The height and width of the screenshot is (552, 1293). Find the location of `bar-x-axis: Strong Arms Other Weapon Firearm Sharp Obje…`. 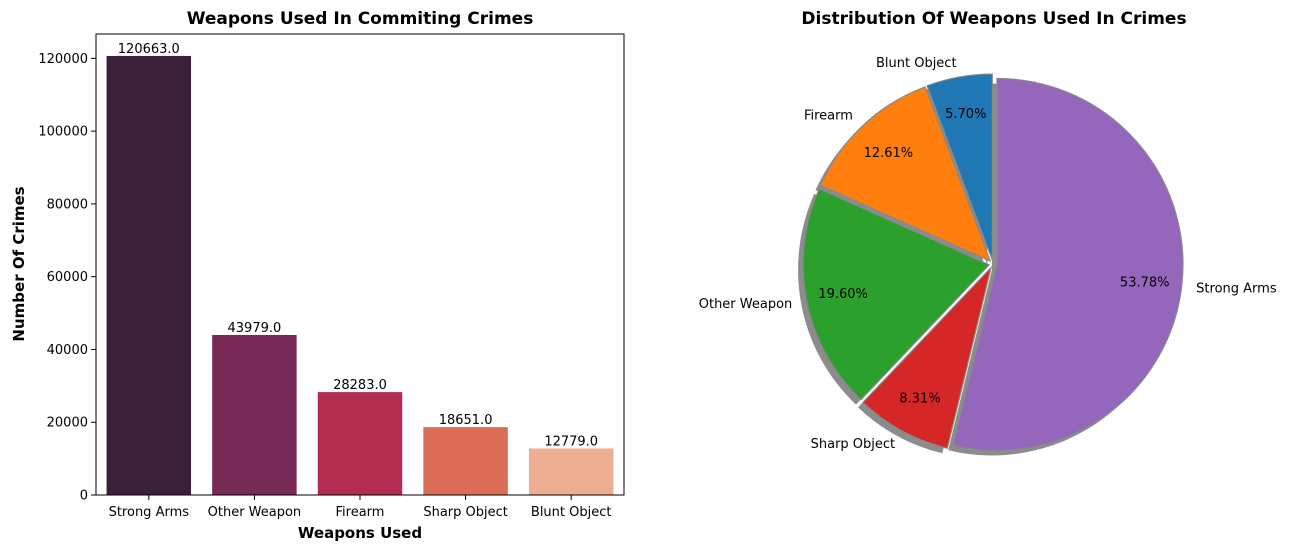

bar-x-axis: Strong Arms Other Weapon Firearm Sharp Obje… is located at coordinates (360, 507).